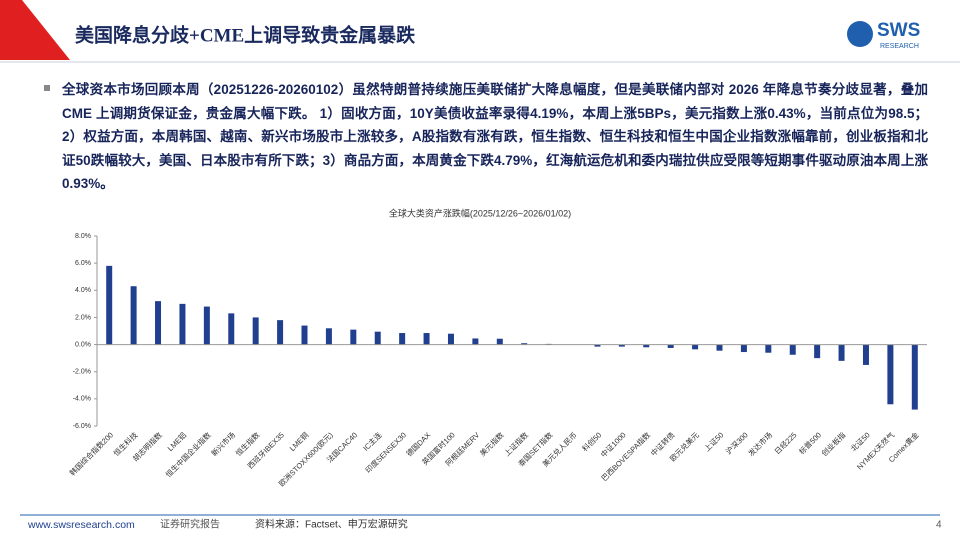  I want to click on x-tick-label: 新兴市场, so click(223, 443).